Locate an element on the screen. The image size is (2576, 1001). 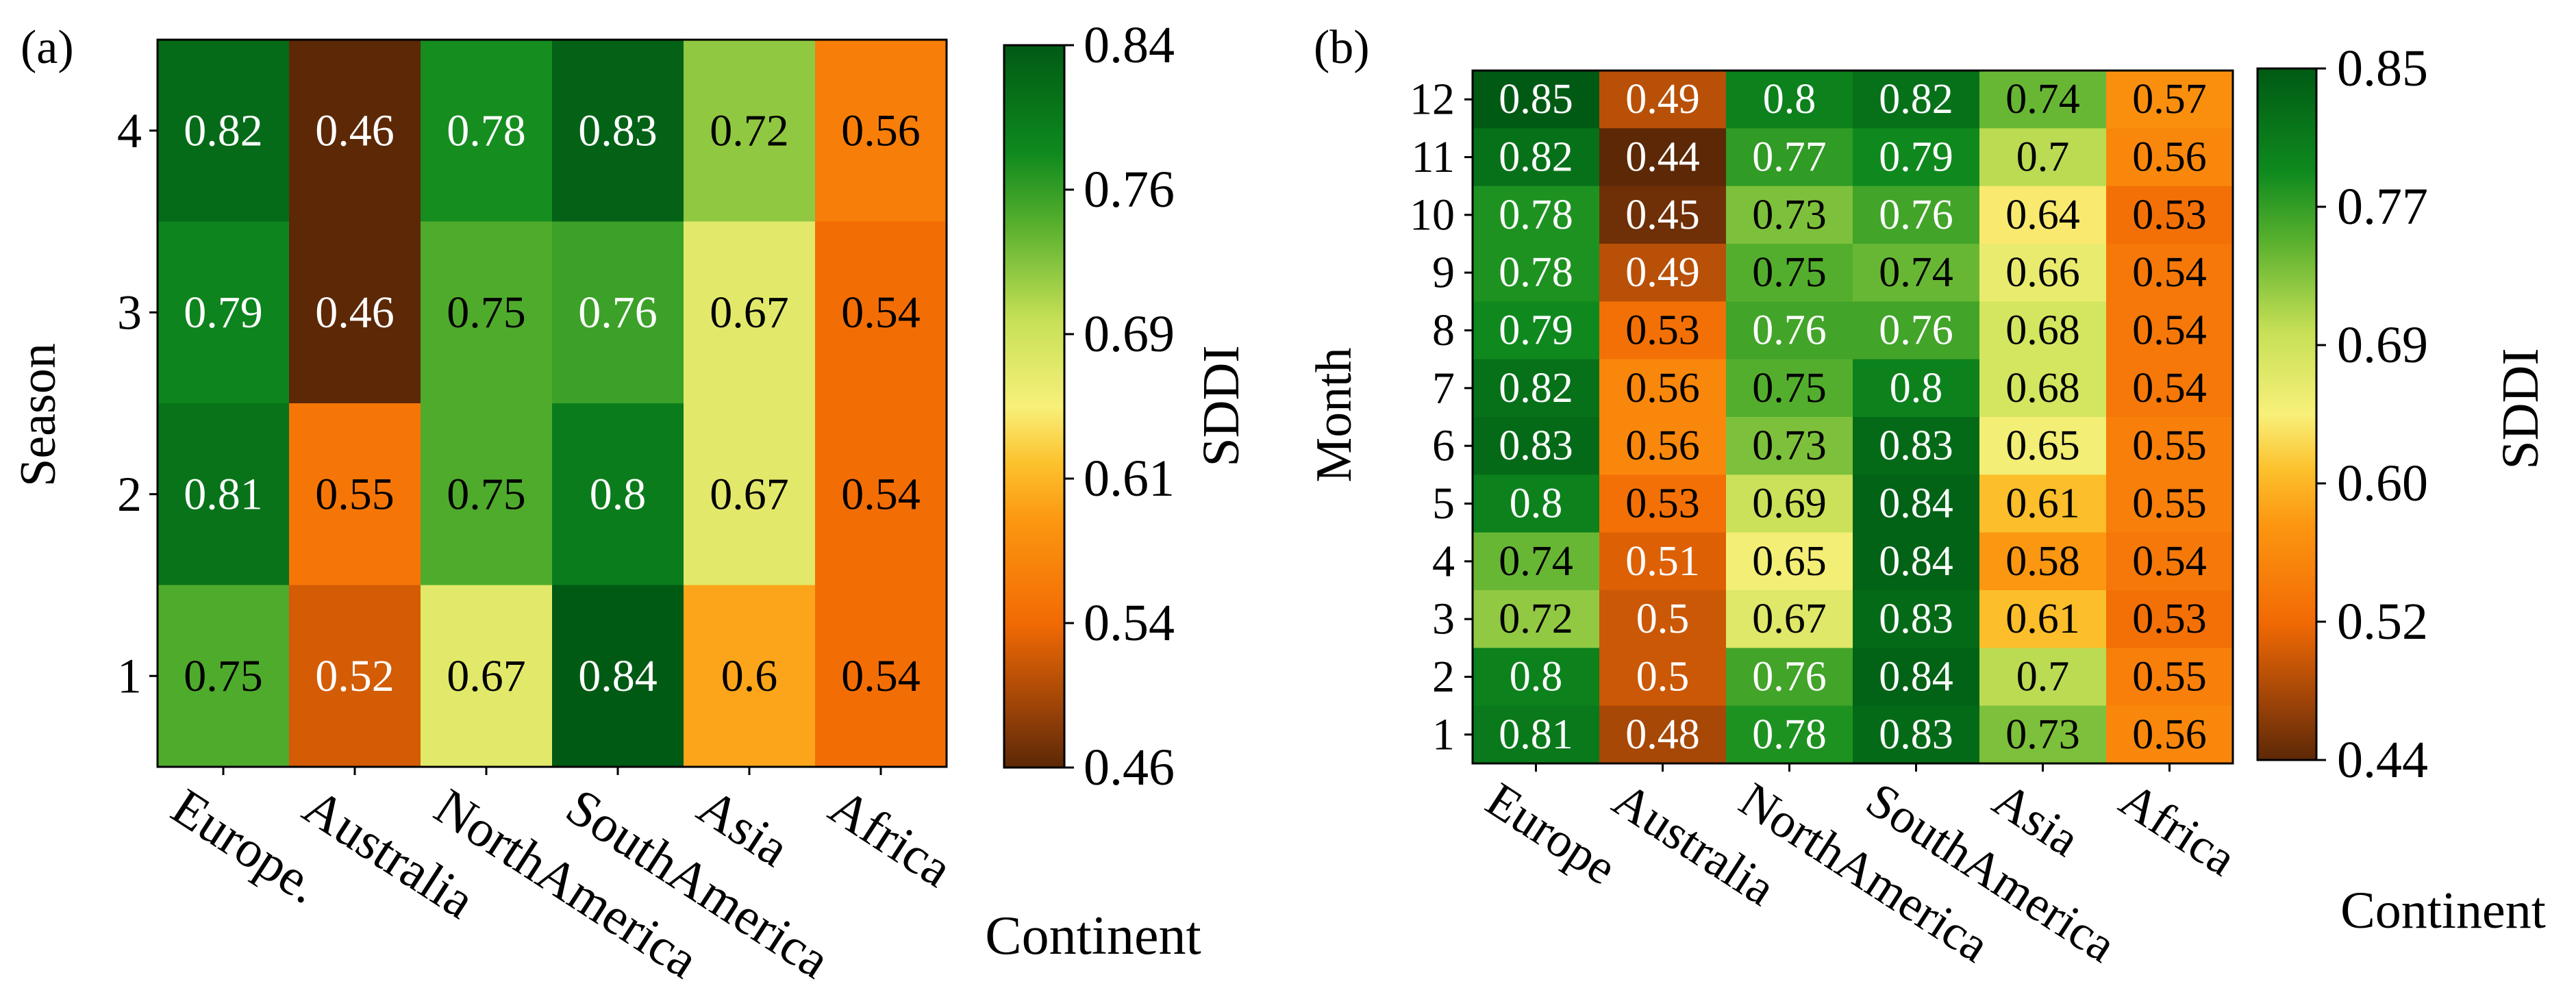
y-tick-label: 7 is located at coordinates (1444, 388).